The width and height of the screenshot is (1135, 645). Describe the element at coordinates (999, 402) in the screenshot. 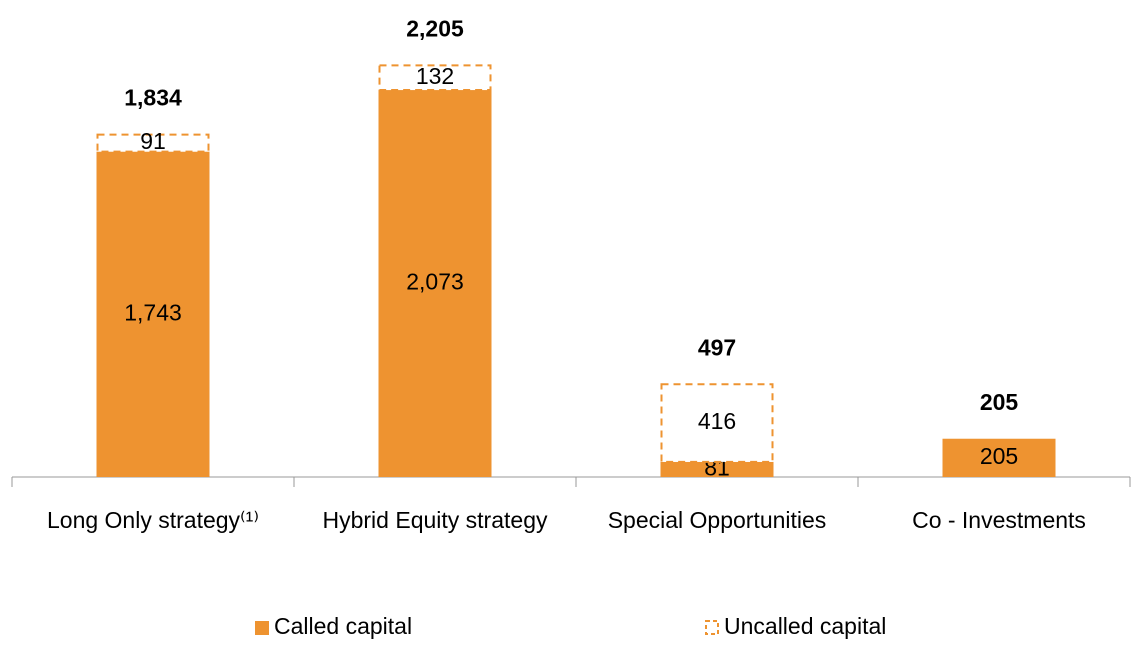

I see `total-label: 205` at that location.